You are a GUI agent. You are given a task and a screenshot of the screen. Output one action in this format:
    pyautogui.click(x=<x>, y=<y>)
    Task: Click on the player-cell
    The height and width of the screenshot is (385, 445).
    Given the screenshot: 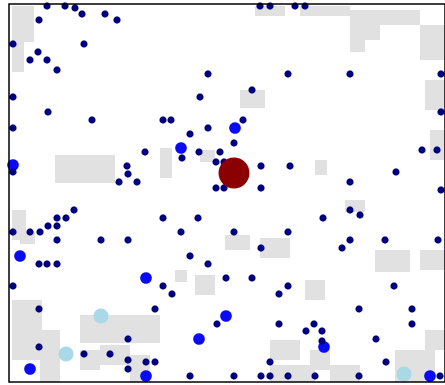 What is the action you would take?
    pyautogui.click(x=234, y=173)
    